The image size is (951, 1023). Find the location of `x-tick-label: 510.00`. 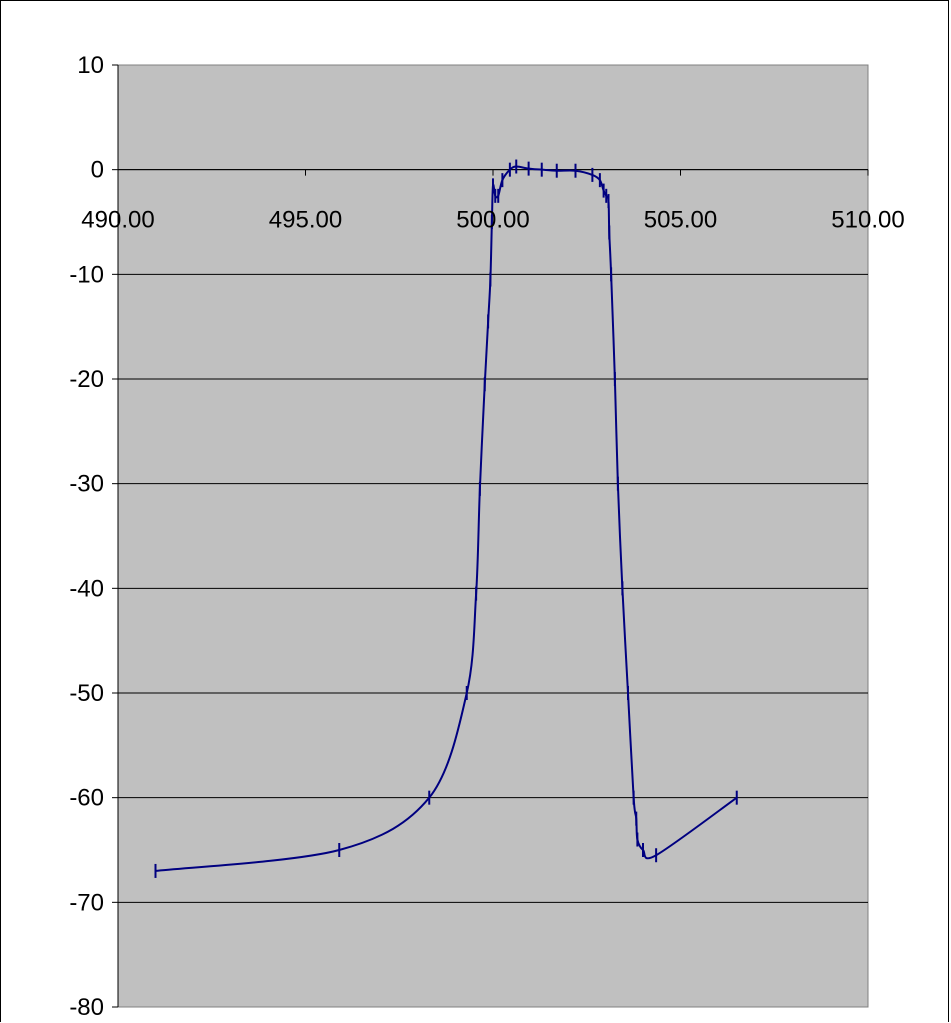

x-tick-label: 510.00 is located at coordinates (867, 220).